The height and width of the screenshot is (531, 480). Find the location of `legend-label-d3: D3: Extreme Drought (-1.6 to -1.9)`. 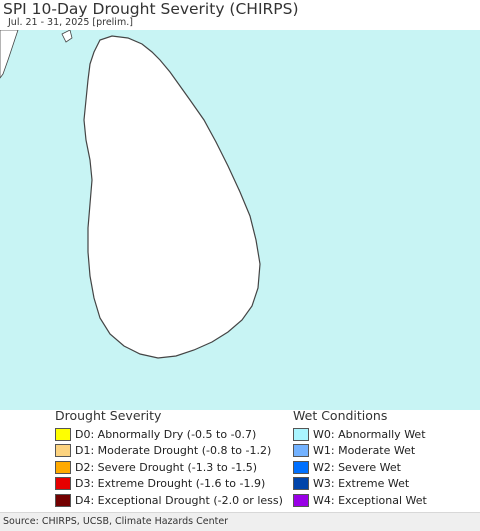

legend-label-d3: D3: Extreme Drought (-1.6 to -1.9) is located at coordinates (170, 484).